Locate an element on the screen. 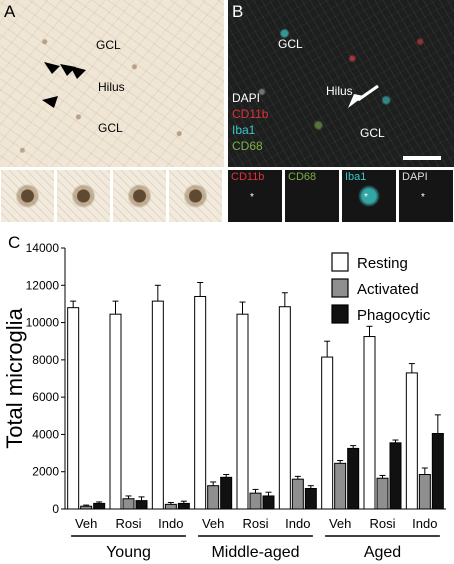  y-tick-label: 0 is located at coordinates (55, 509).